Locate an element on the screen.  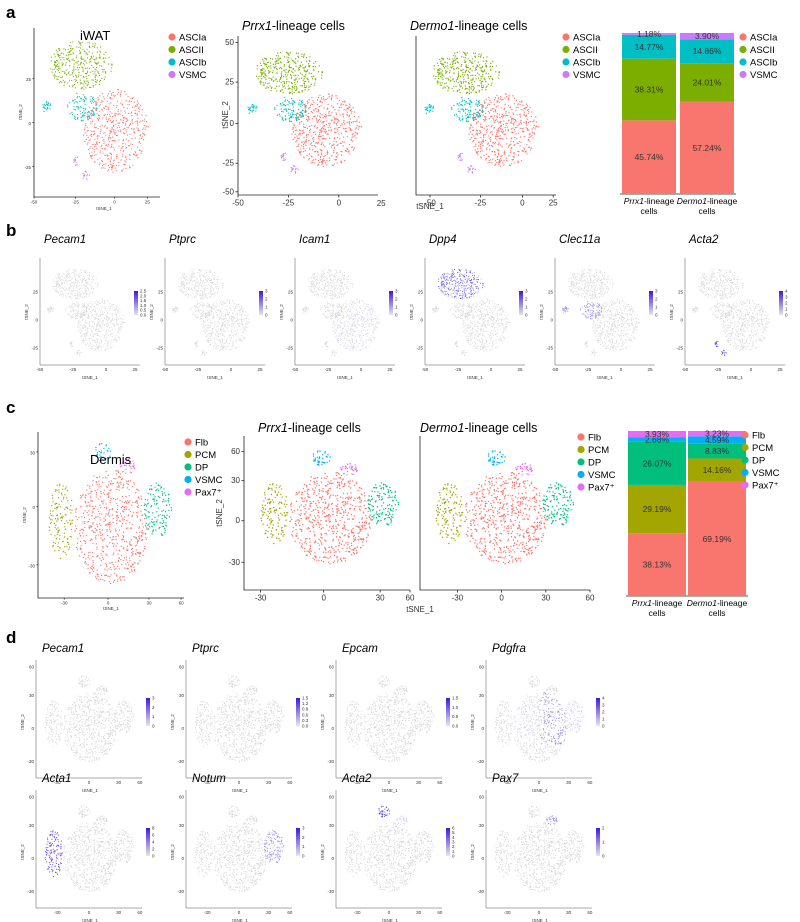
a-stacked-category-label-1: Dermo1-lineage is located at coordinates (707, 201).